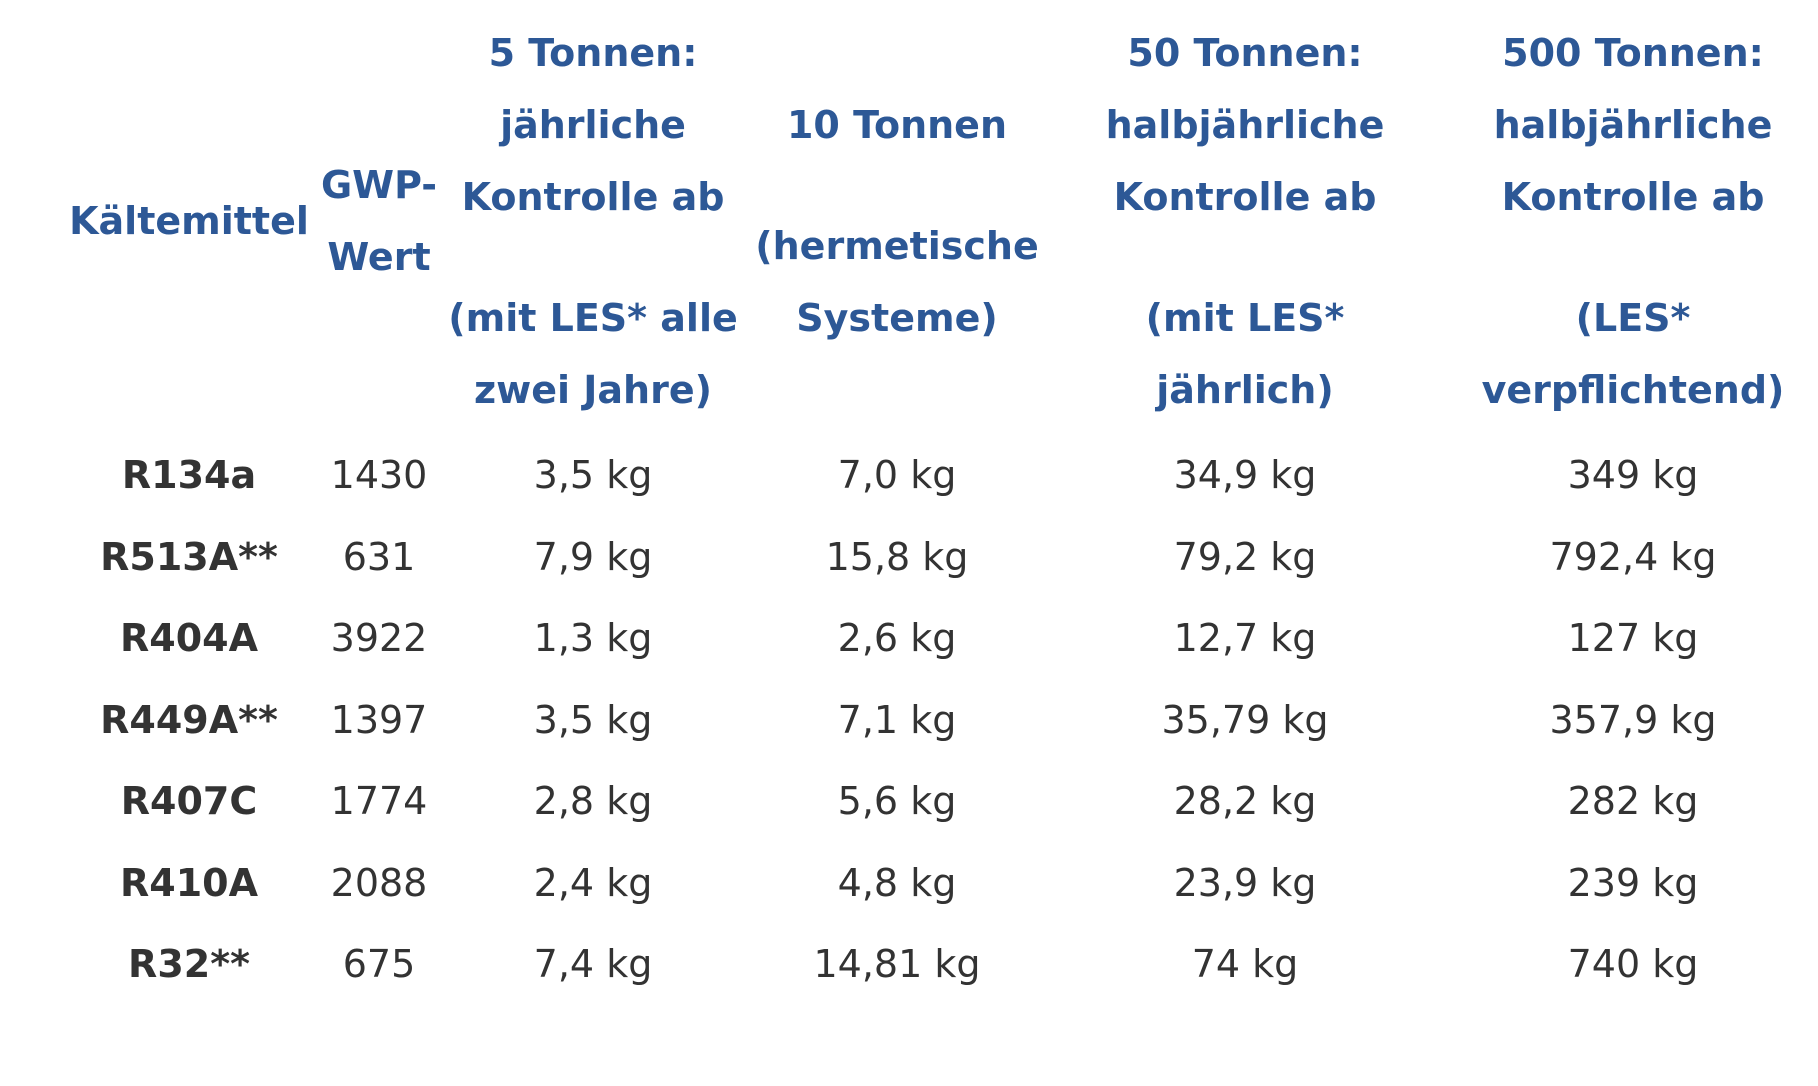  What do you see at coordinates (379, 719) in the screenshot?
I see `cell-value: 1397` at bounding box center [379, 719].